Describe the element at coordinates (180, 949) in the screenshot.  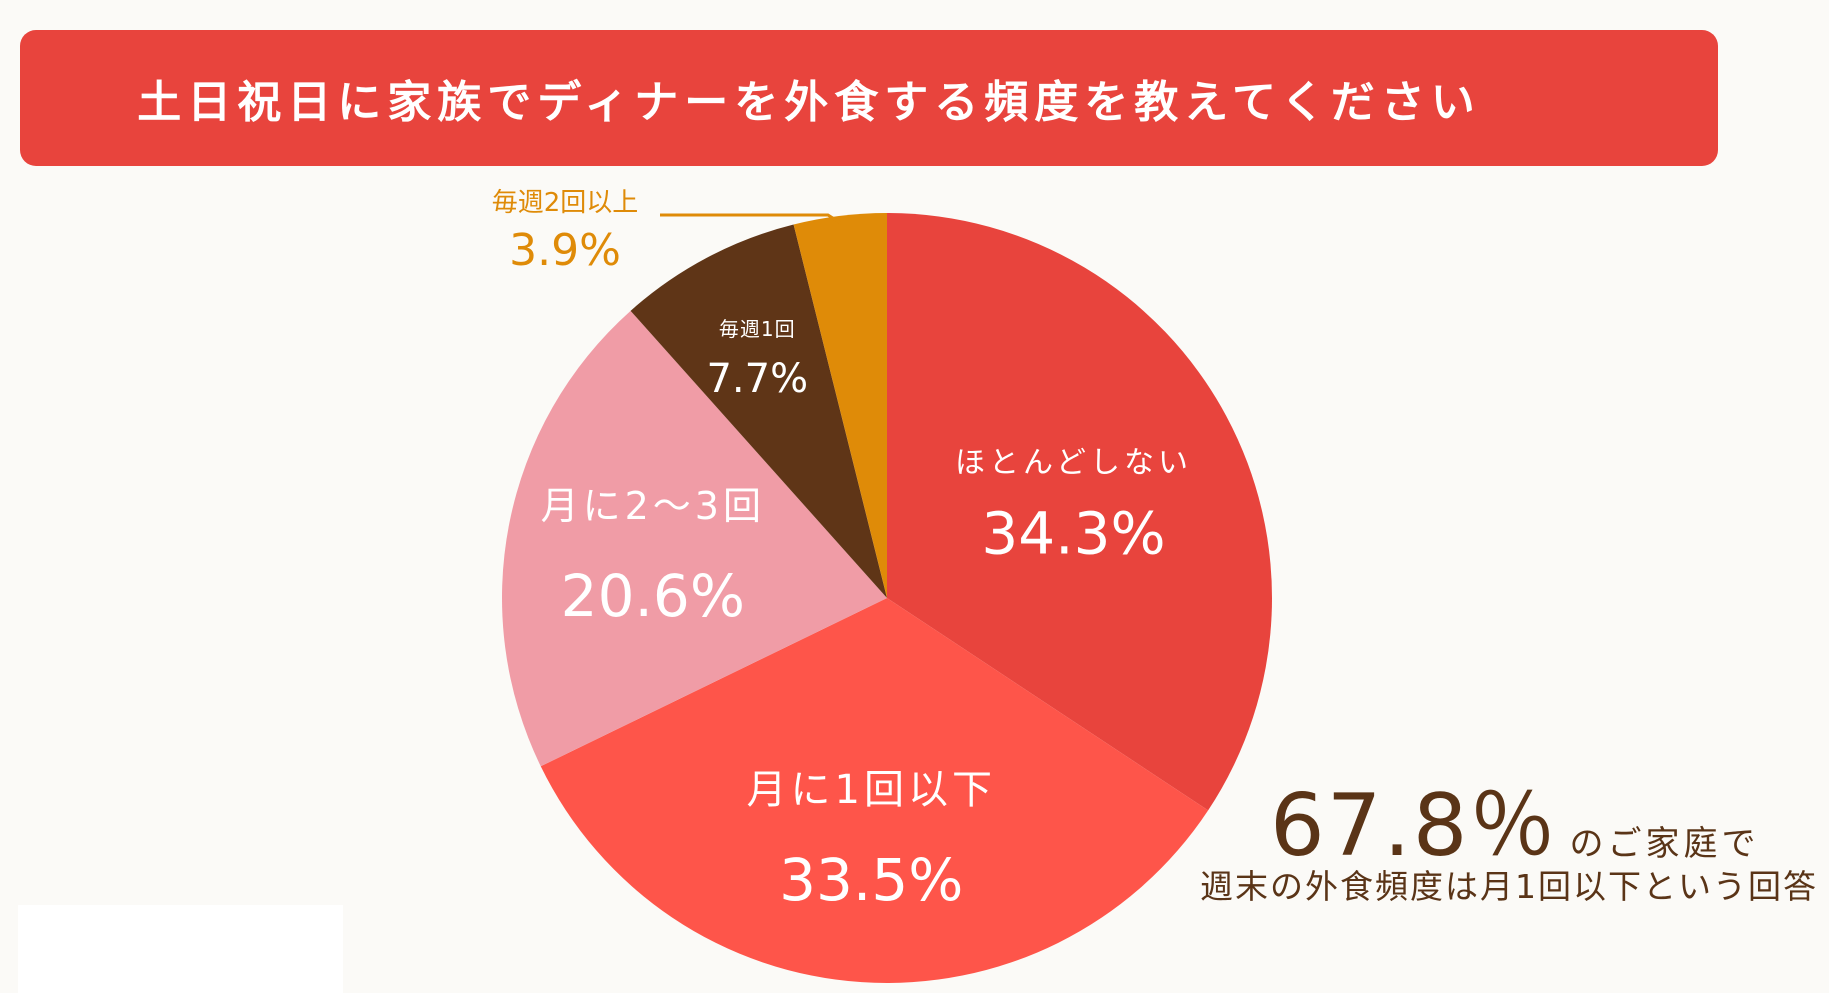
I see `blank-patch` at that location.